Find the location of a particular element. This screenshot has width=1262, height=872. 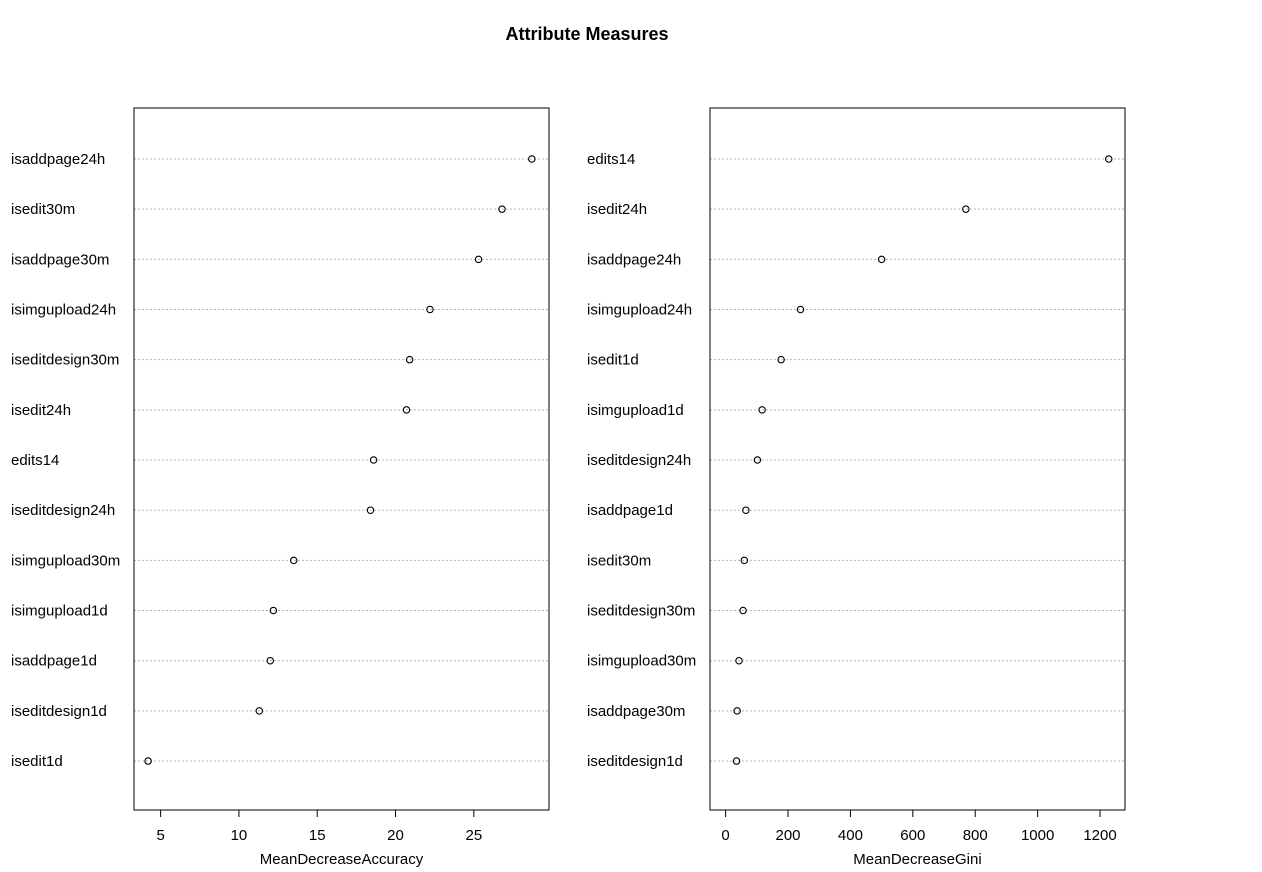

x-axis-label: MeanDecreaseAccuracy is located at coordinates (342, 859).